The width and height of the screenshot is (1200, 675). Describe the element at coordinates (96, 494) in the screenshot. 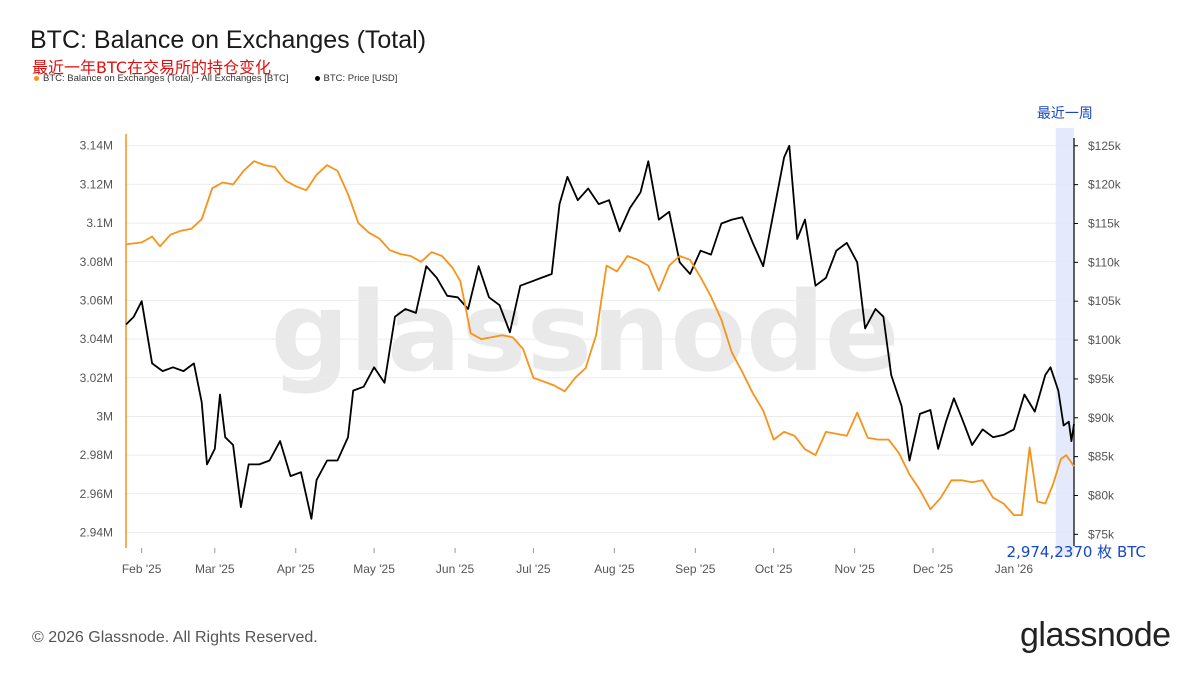

I see `left-tick-label: 2.96M` at that location.